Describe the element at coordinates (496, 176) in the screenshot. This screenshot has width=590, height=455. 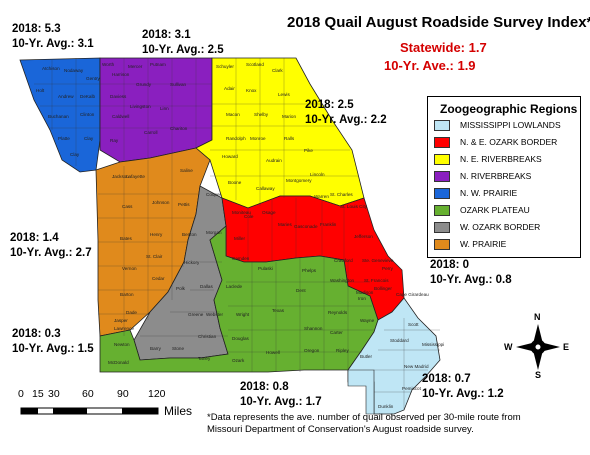
I see `legend-label: N. RIVERBREAKS` at that location.